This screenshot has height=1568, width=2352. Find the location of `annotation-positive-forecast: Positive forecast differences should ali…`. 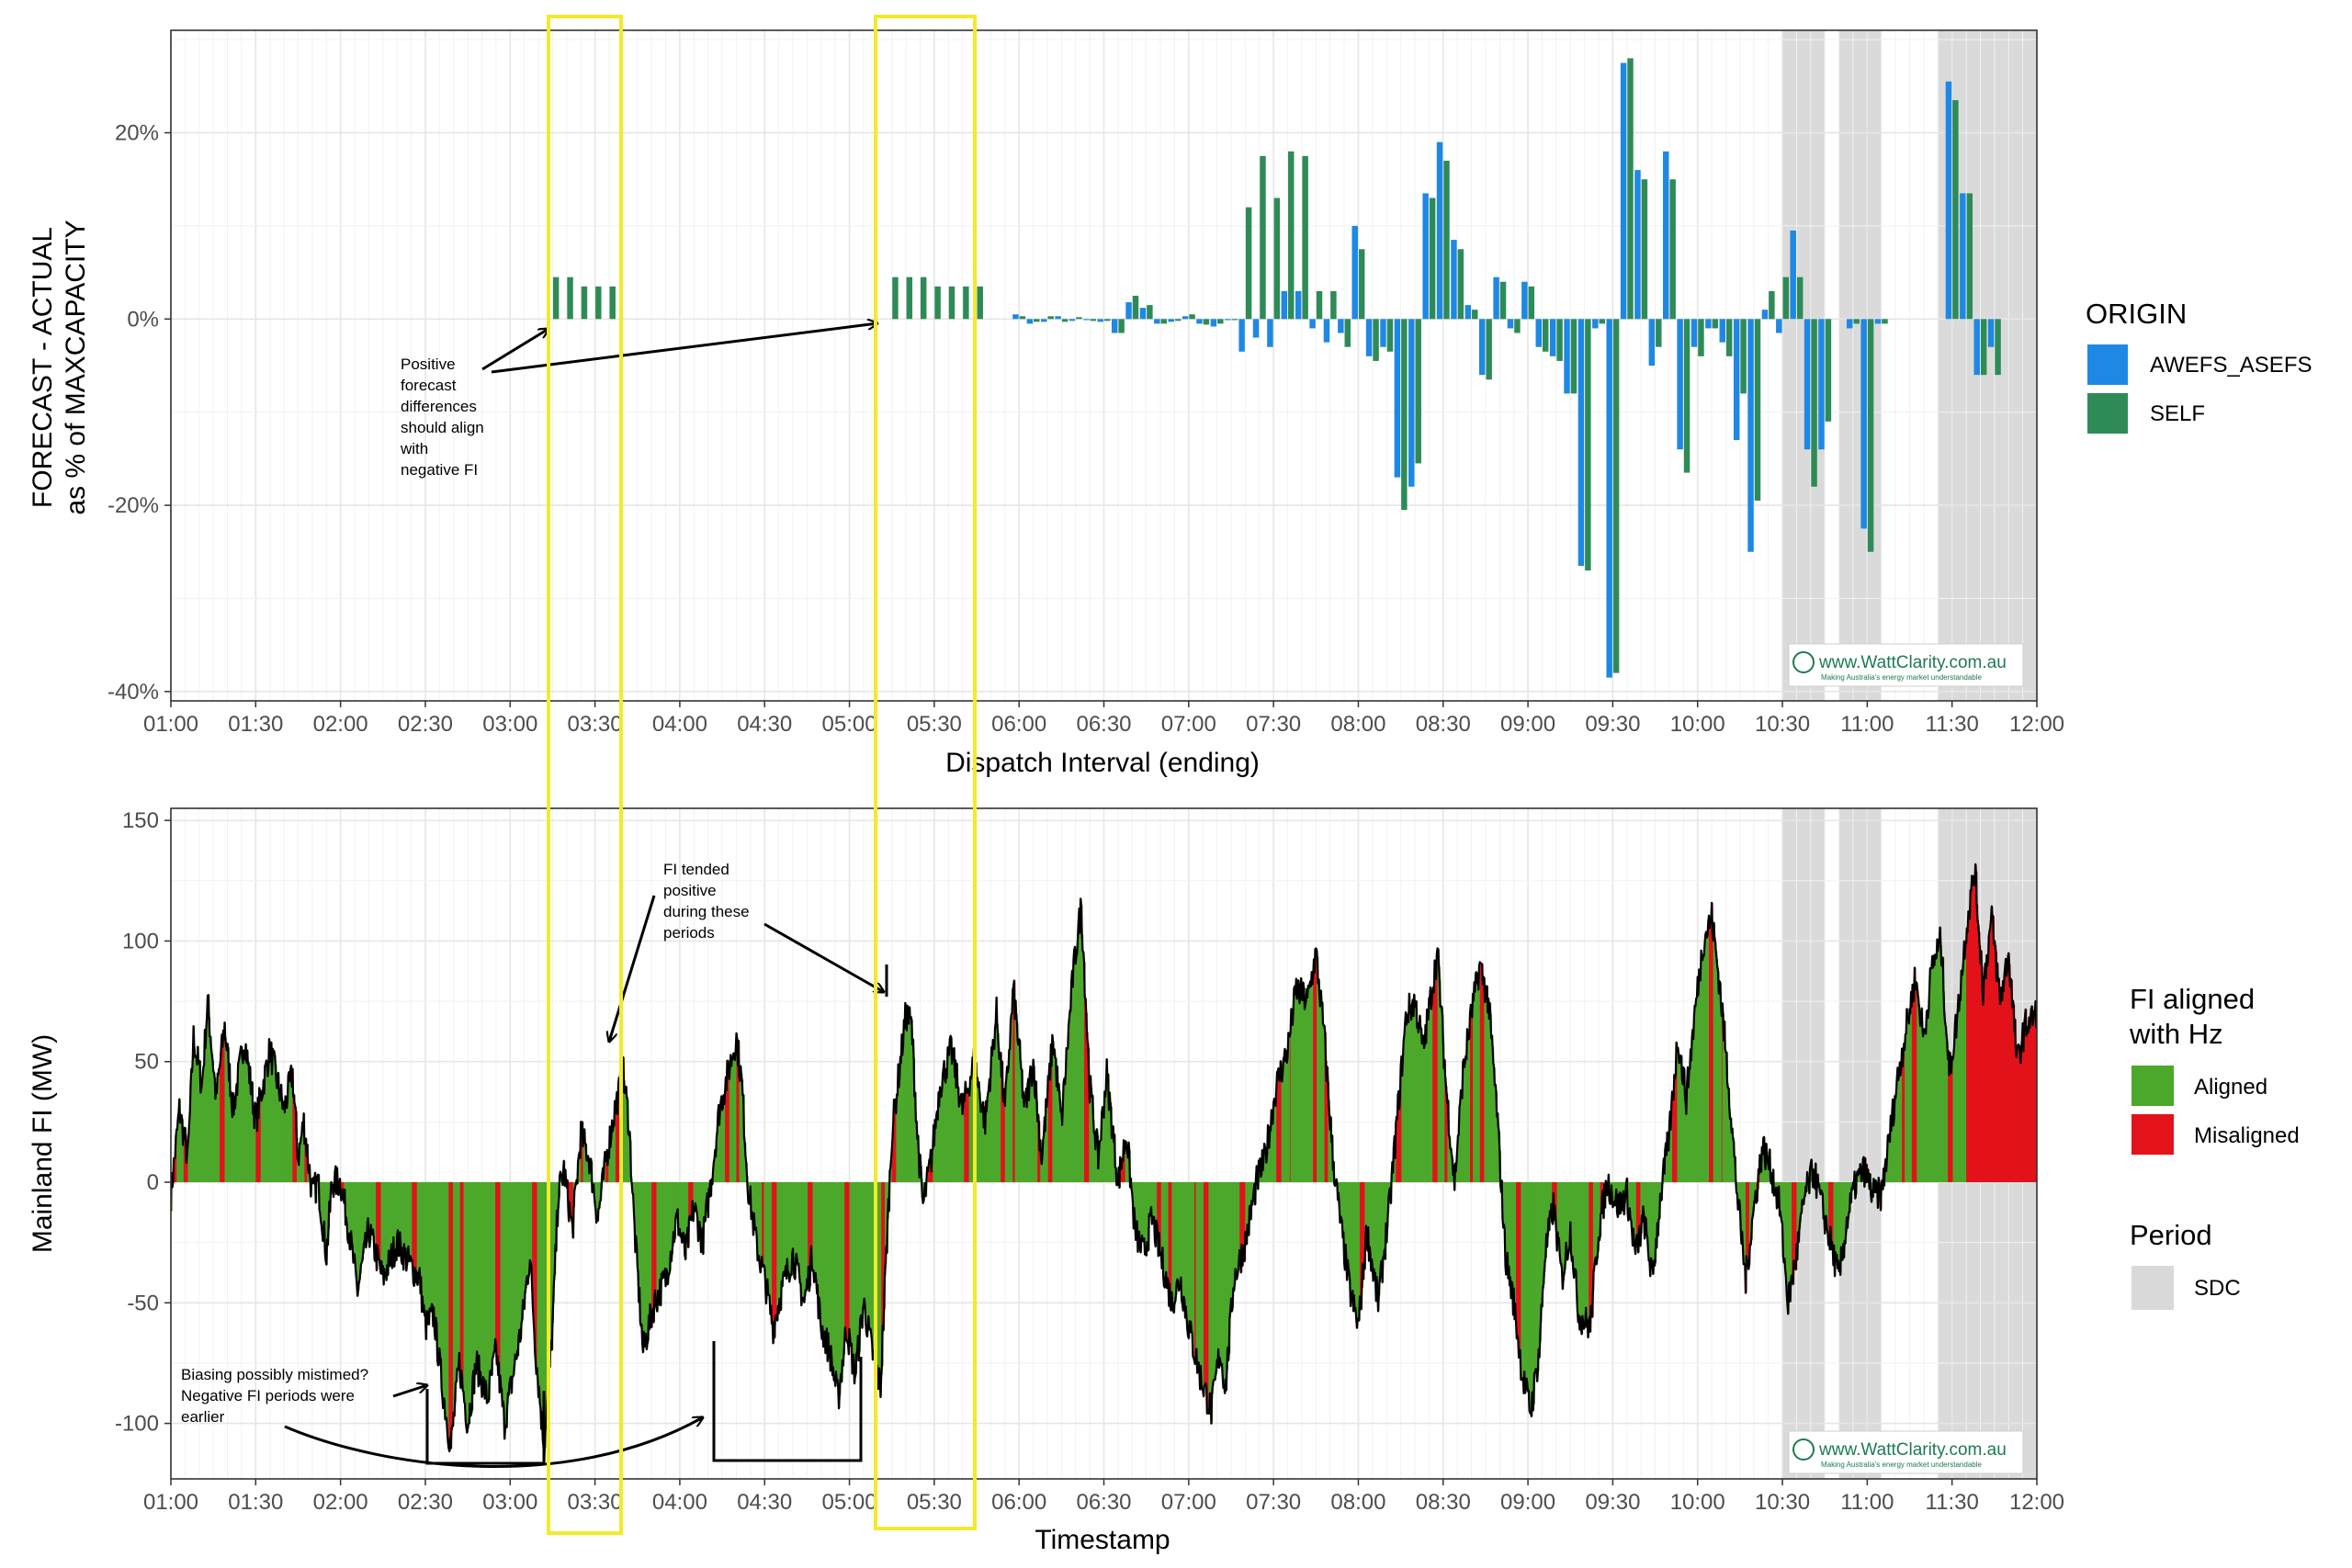

annotation-positive-forecast: Positive forecast differences should ali… is located at coordinates (638, 401).